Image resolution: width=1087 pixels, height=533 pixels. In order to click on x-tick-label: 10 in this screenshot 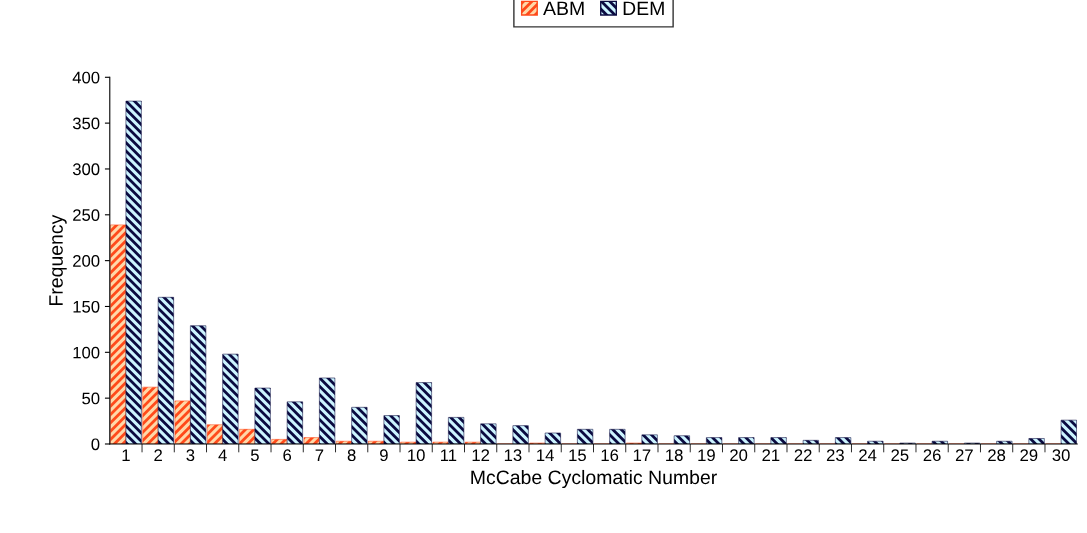, I will do `click(416, 455)`.